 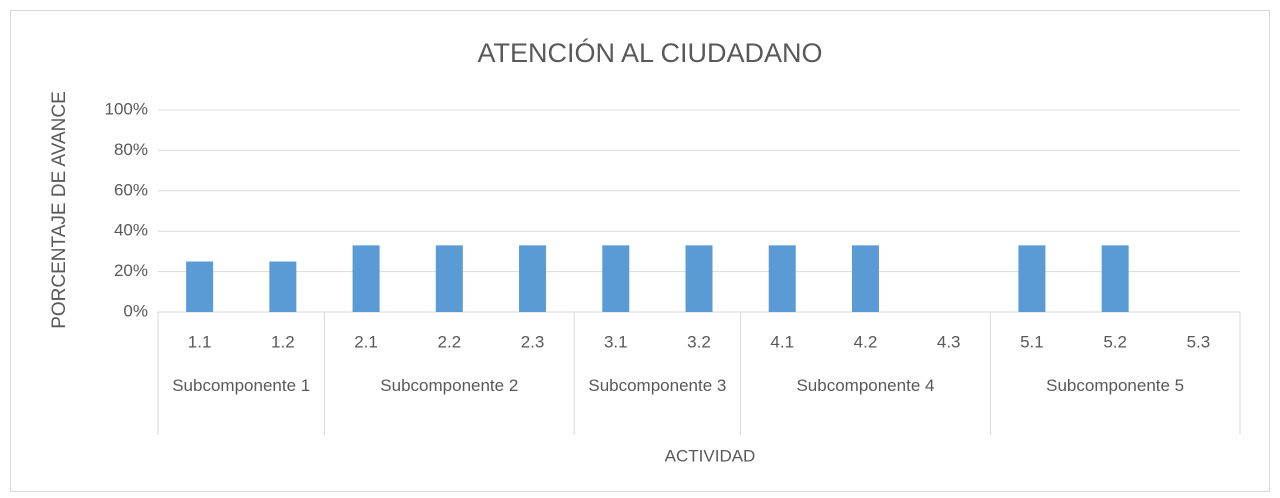 What do you see at coordinates (616, 341) in the screenshot?
I see `x-tick-label: 3.1` at bounding box center [616, 341].